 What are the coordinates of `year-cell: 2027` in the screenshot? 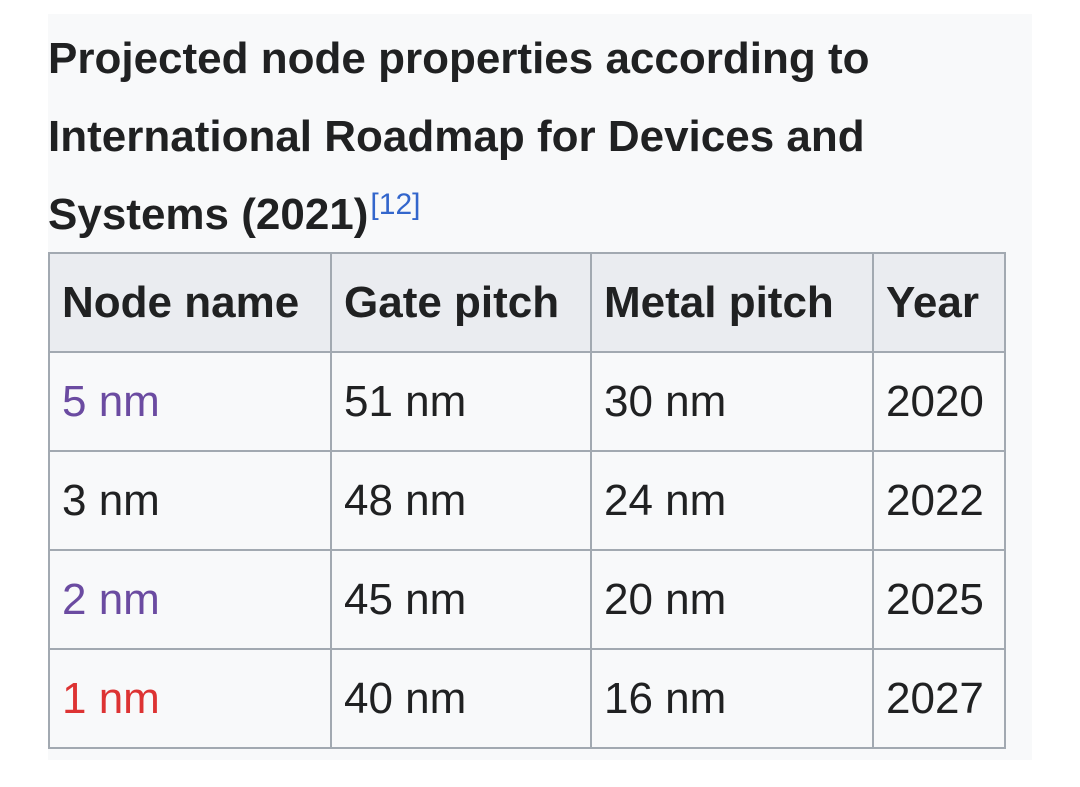 It's located at (939, 698).